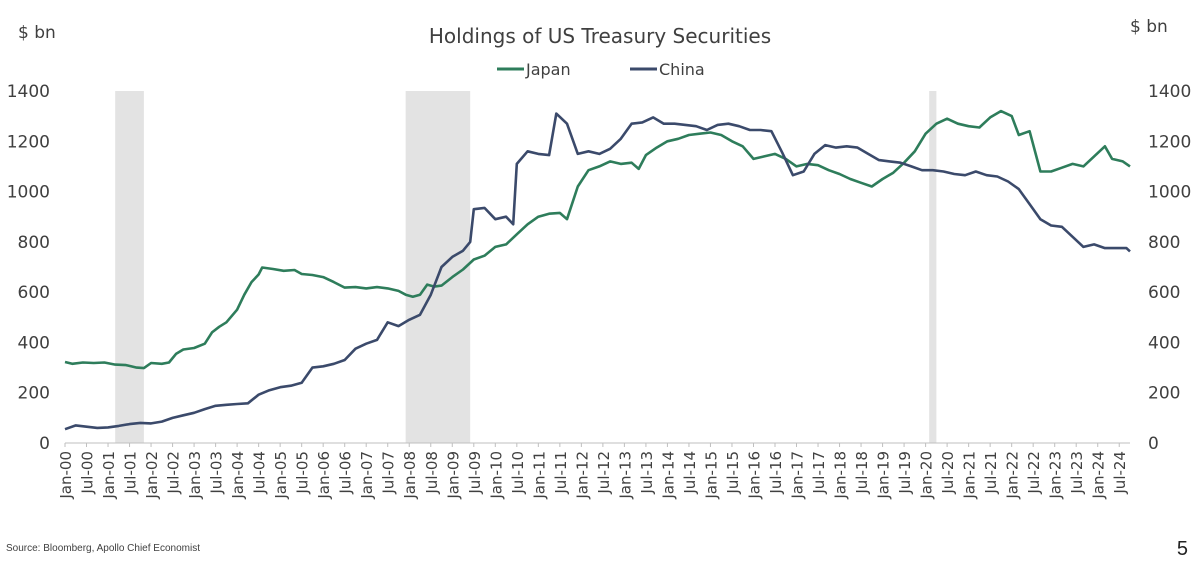  Describe the element at coordinates (28, 268) in the screenshot. I see `y-axis-left-ticks: 0 200 400 600 800 1000 1200 1400` at that location.